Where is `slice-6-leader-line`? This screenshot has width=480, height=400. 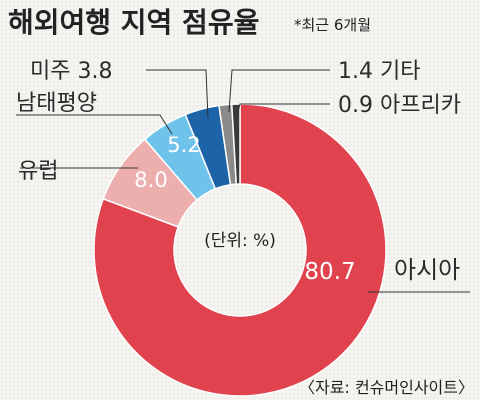 slice-6-leader-line is located at coordinates (283, 108).